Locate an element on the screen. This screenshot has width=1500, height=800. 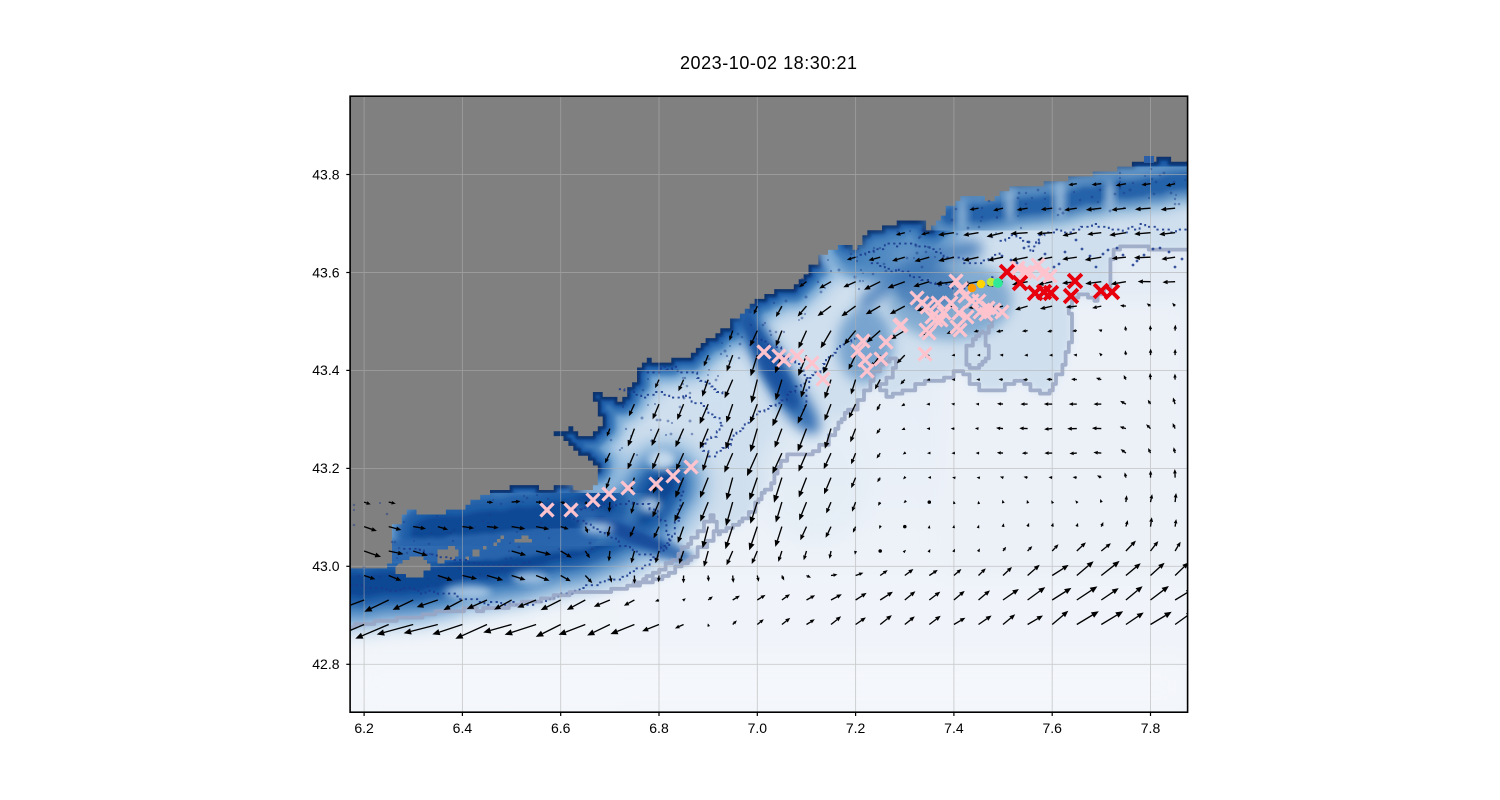
svg-text: 2023-10-02 18:30:21 is located at coordinates (769, 63).